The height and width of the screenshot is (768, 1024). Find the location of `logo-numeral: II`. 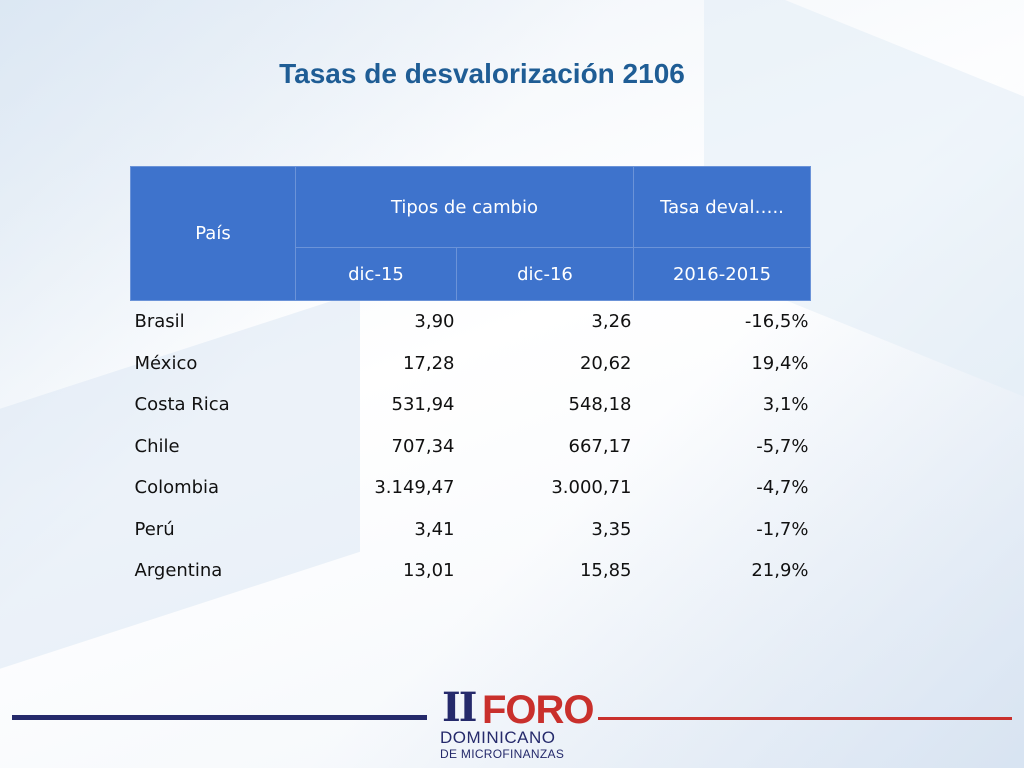

logo-numeral: II is located at coordinates (459, 707).